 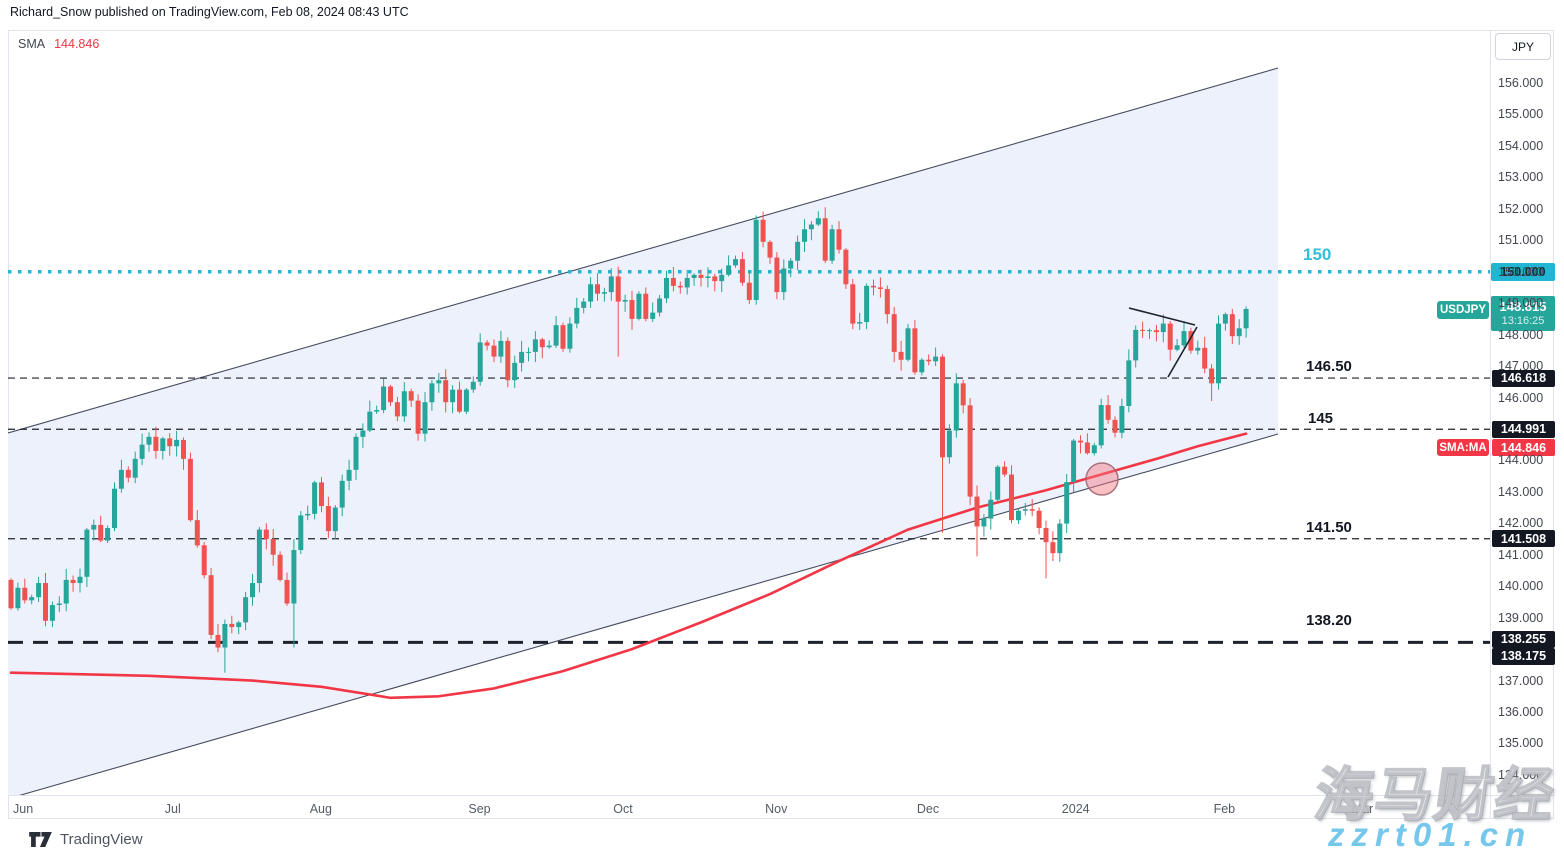 I want to click on price-tick-155.000: 155.000, so click(x=1521, y=114).